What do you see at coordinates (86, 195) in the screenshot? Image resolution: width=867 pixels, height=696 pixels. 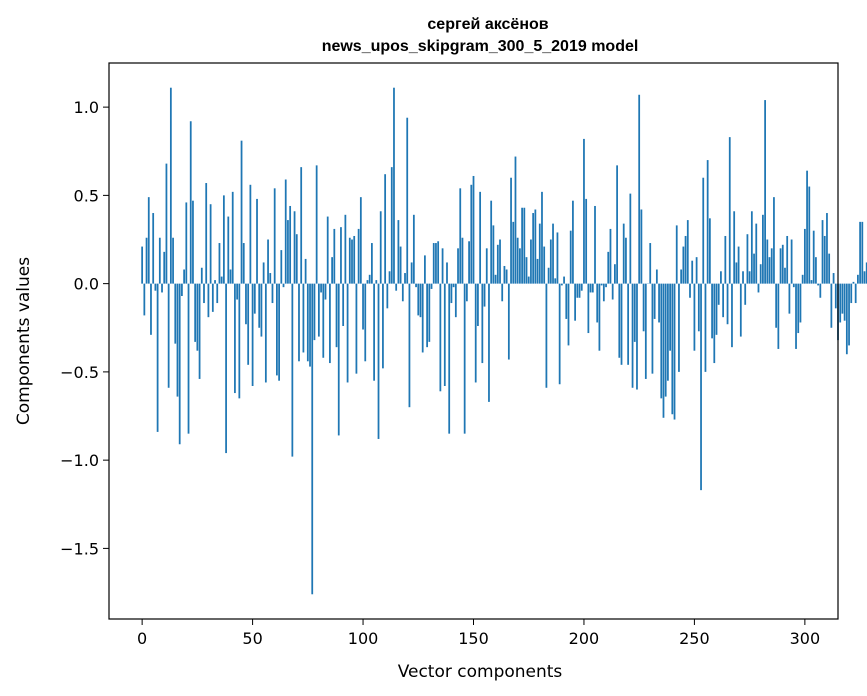 I see `y-tick-label: 0.5` at bounding box center [86, 195].